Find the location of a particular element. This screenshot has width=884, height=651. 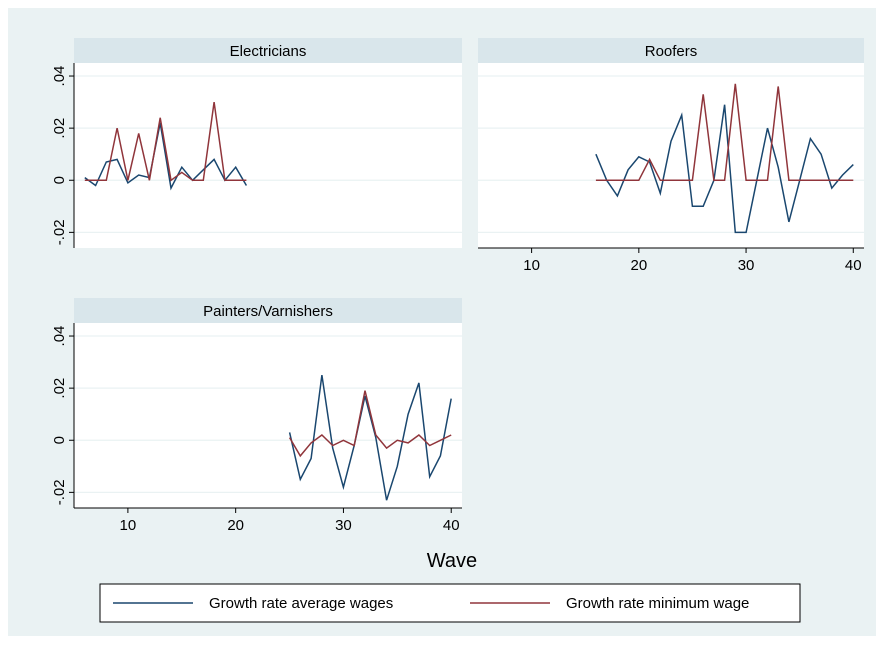

panel-title: Electricians is located at coordinates (268, 51).